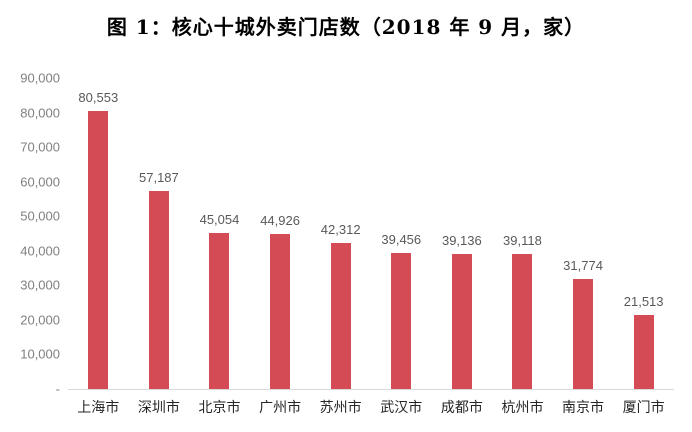 The image size is (692, 432). I want to click on bar-value-label: 31,774, so click(583, 265).